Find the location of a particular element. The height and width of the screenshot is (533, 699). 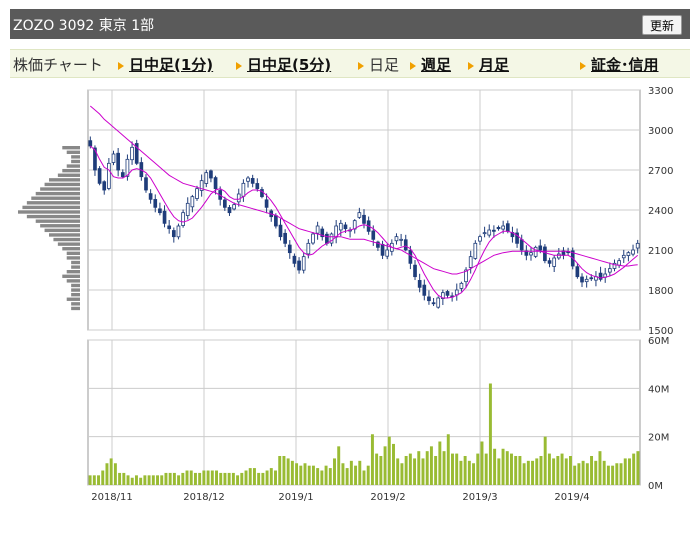

x-tick-label: 2018/12 is located at coordinates (204, 497).